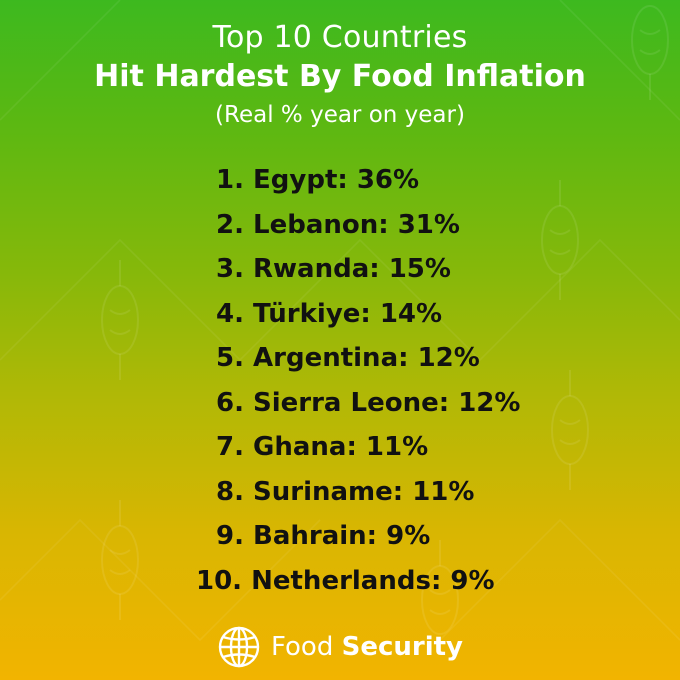 Image resolution: width=680 pixels, height=680 pixels. What do you see at coordinates (338, 224) in the screenshot?
I see `ranking-item: 2. Lebanon: 31%` at bounding box center [338, 224].